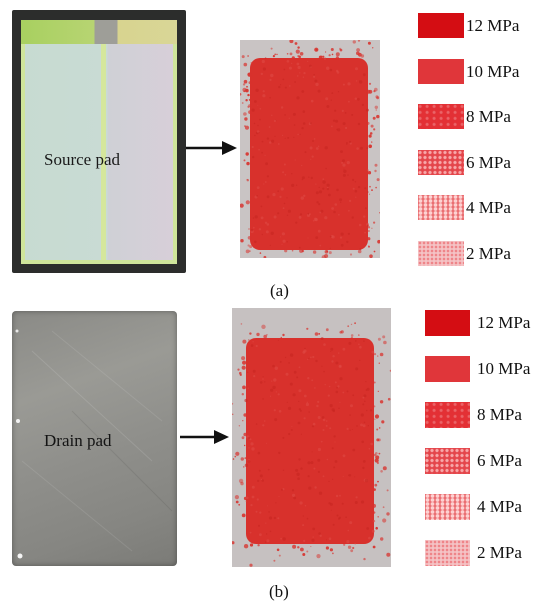  What do you see at coordinates (310, 149) in the screenshot?
I see `pressure-film-imprint-source` at bounding box center [310, 149].